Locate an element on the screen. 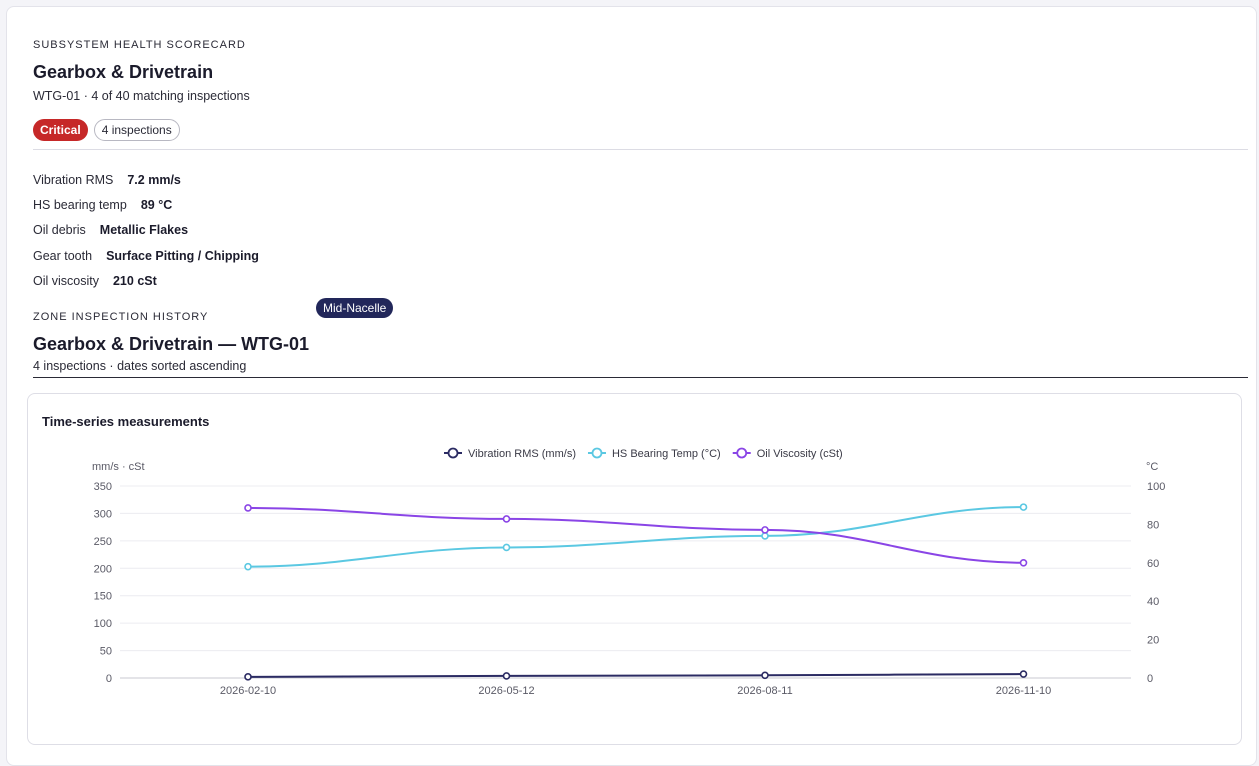 The width and height of the screenshot is (1259, 766). history-eyebrow: ZONE INSPECTION HISTORY is located at coordinates (121, 317).